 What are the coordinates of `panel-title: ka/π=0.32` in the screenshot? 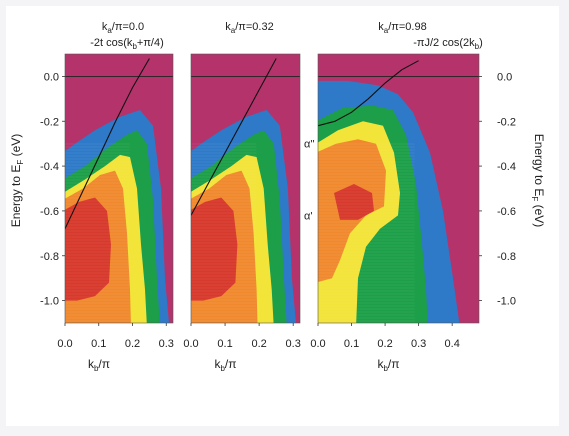 It's located at (249, 28).